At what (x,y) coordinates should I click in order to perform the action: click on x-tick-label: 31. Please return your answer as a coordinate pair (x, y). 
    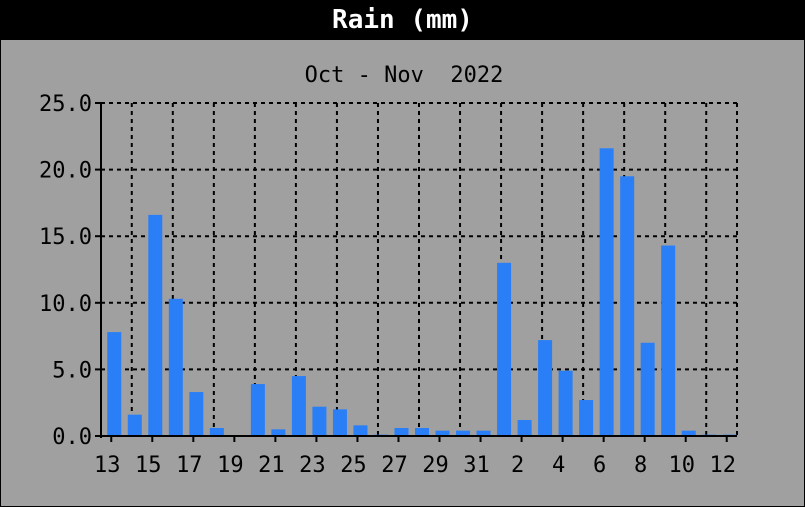
    Looking at the image, I should click on (476, 465).